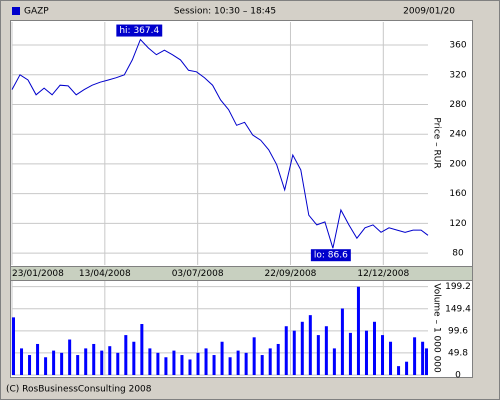 The image size is (500, 400). Describe the element at coordinates (437, 328) in the screenshot. I see `y-axis-title: Volume – 1 000 000` at that location.